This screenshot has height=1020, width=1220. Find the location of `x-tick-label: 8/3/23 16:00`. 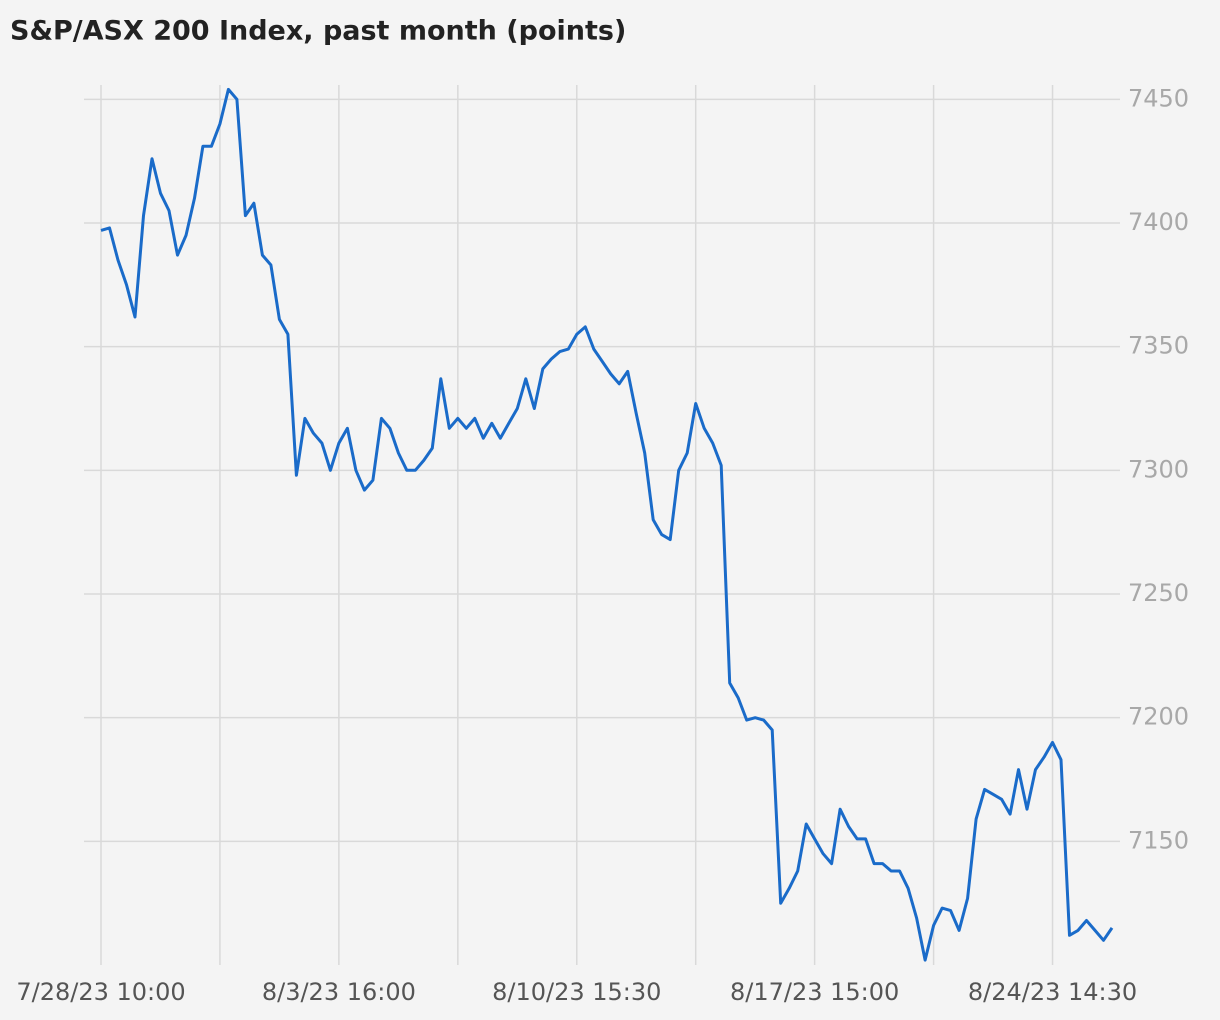

x-tick-label: 8/3/23 16:00 is located at coordinates (339, 992).